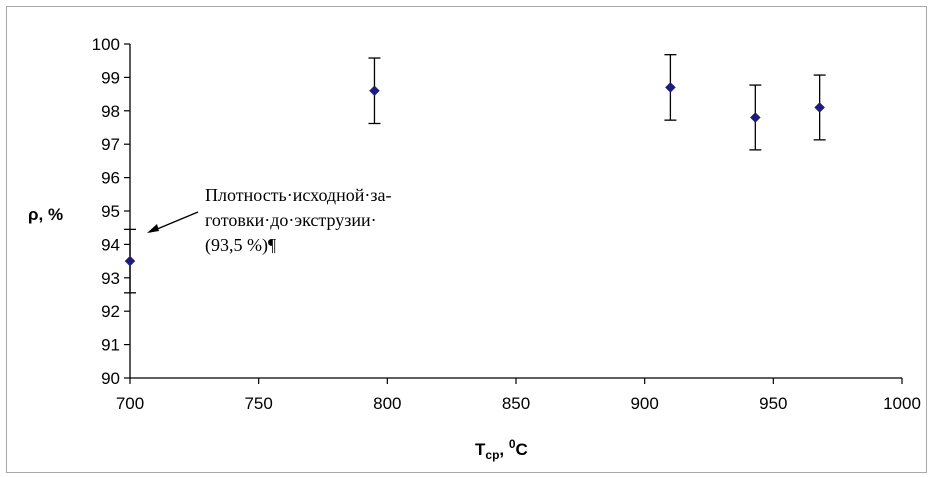  I want to click on x-axis-title-sep: ,, so click(503, 449).